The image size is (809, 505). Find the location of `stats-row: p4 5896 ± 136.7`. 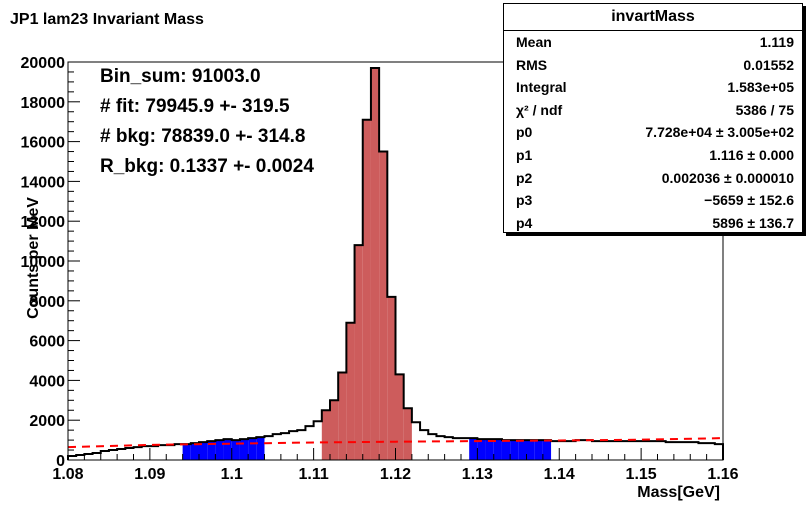

stats-row: p4 5896 ± 136.7 is located at coordinates (653, 223).